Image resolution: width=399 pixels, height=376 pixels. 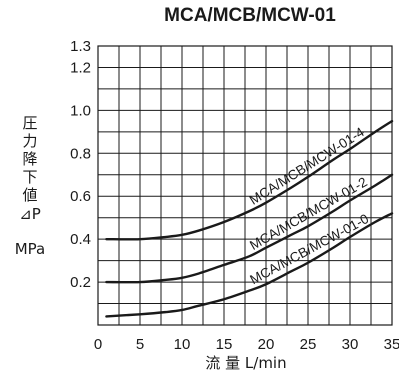 What do you see at coordinates (80, 282) in the screenshot?
I see `y-tick-label: 0.2` at bounding box center [80, 282].